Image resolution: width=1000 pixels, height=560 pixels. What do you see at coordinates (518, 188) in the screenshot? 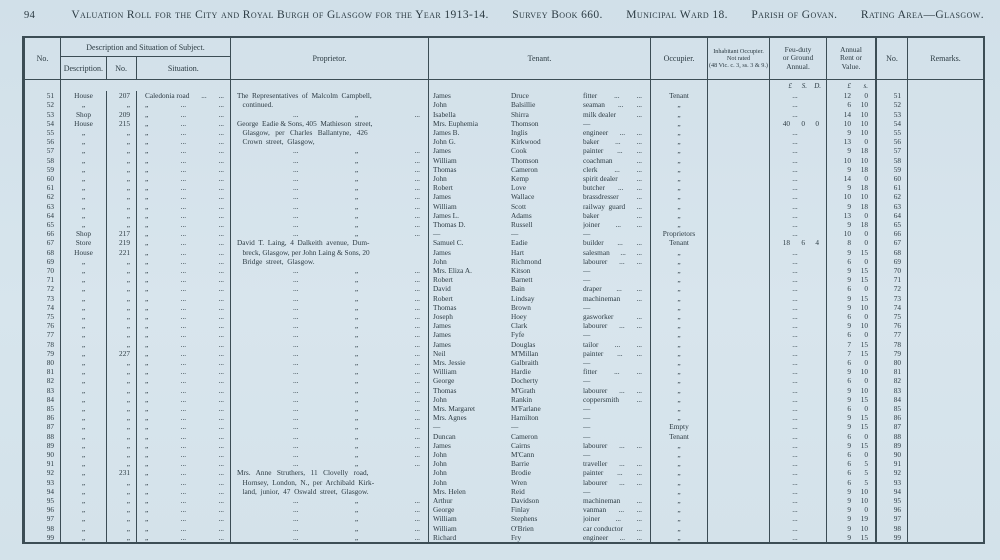
I see `tenant-surname: Love` at bounding box center [518, 188].